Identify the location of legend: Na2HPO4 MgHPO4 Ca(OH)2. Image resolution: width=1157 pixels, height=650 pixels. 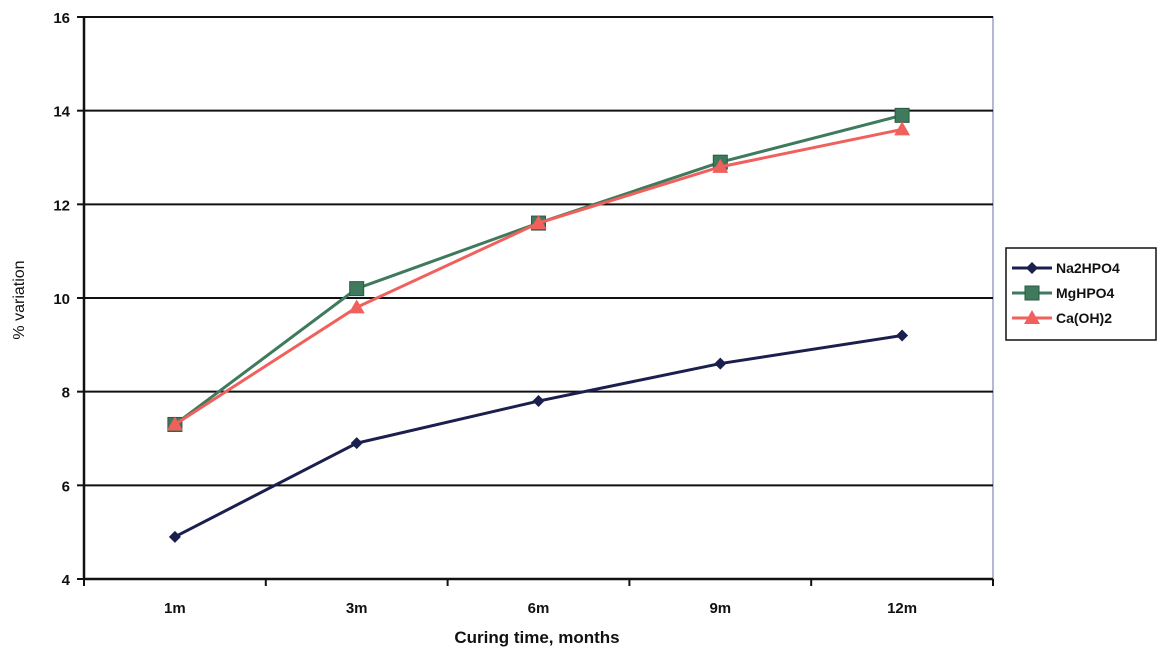
(1081, 294).